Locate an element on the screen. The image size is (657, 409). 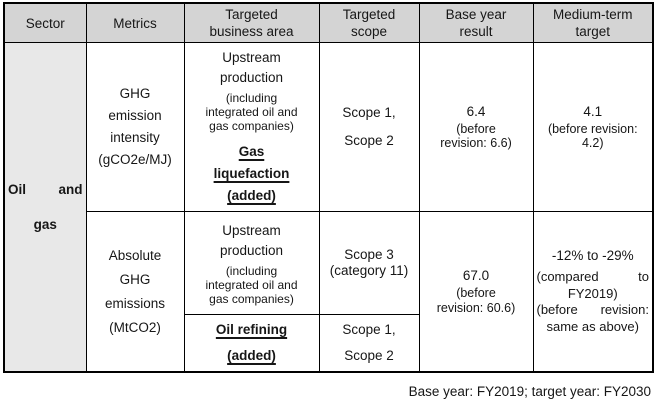
header-scope: Targeted scope is located at coordinates (369, 22).